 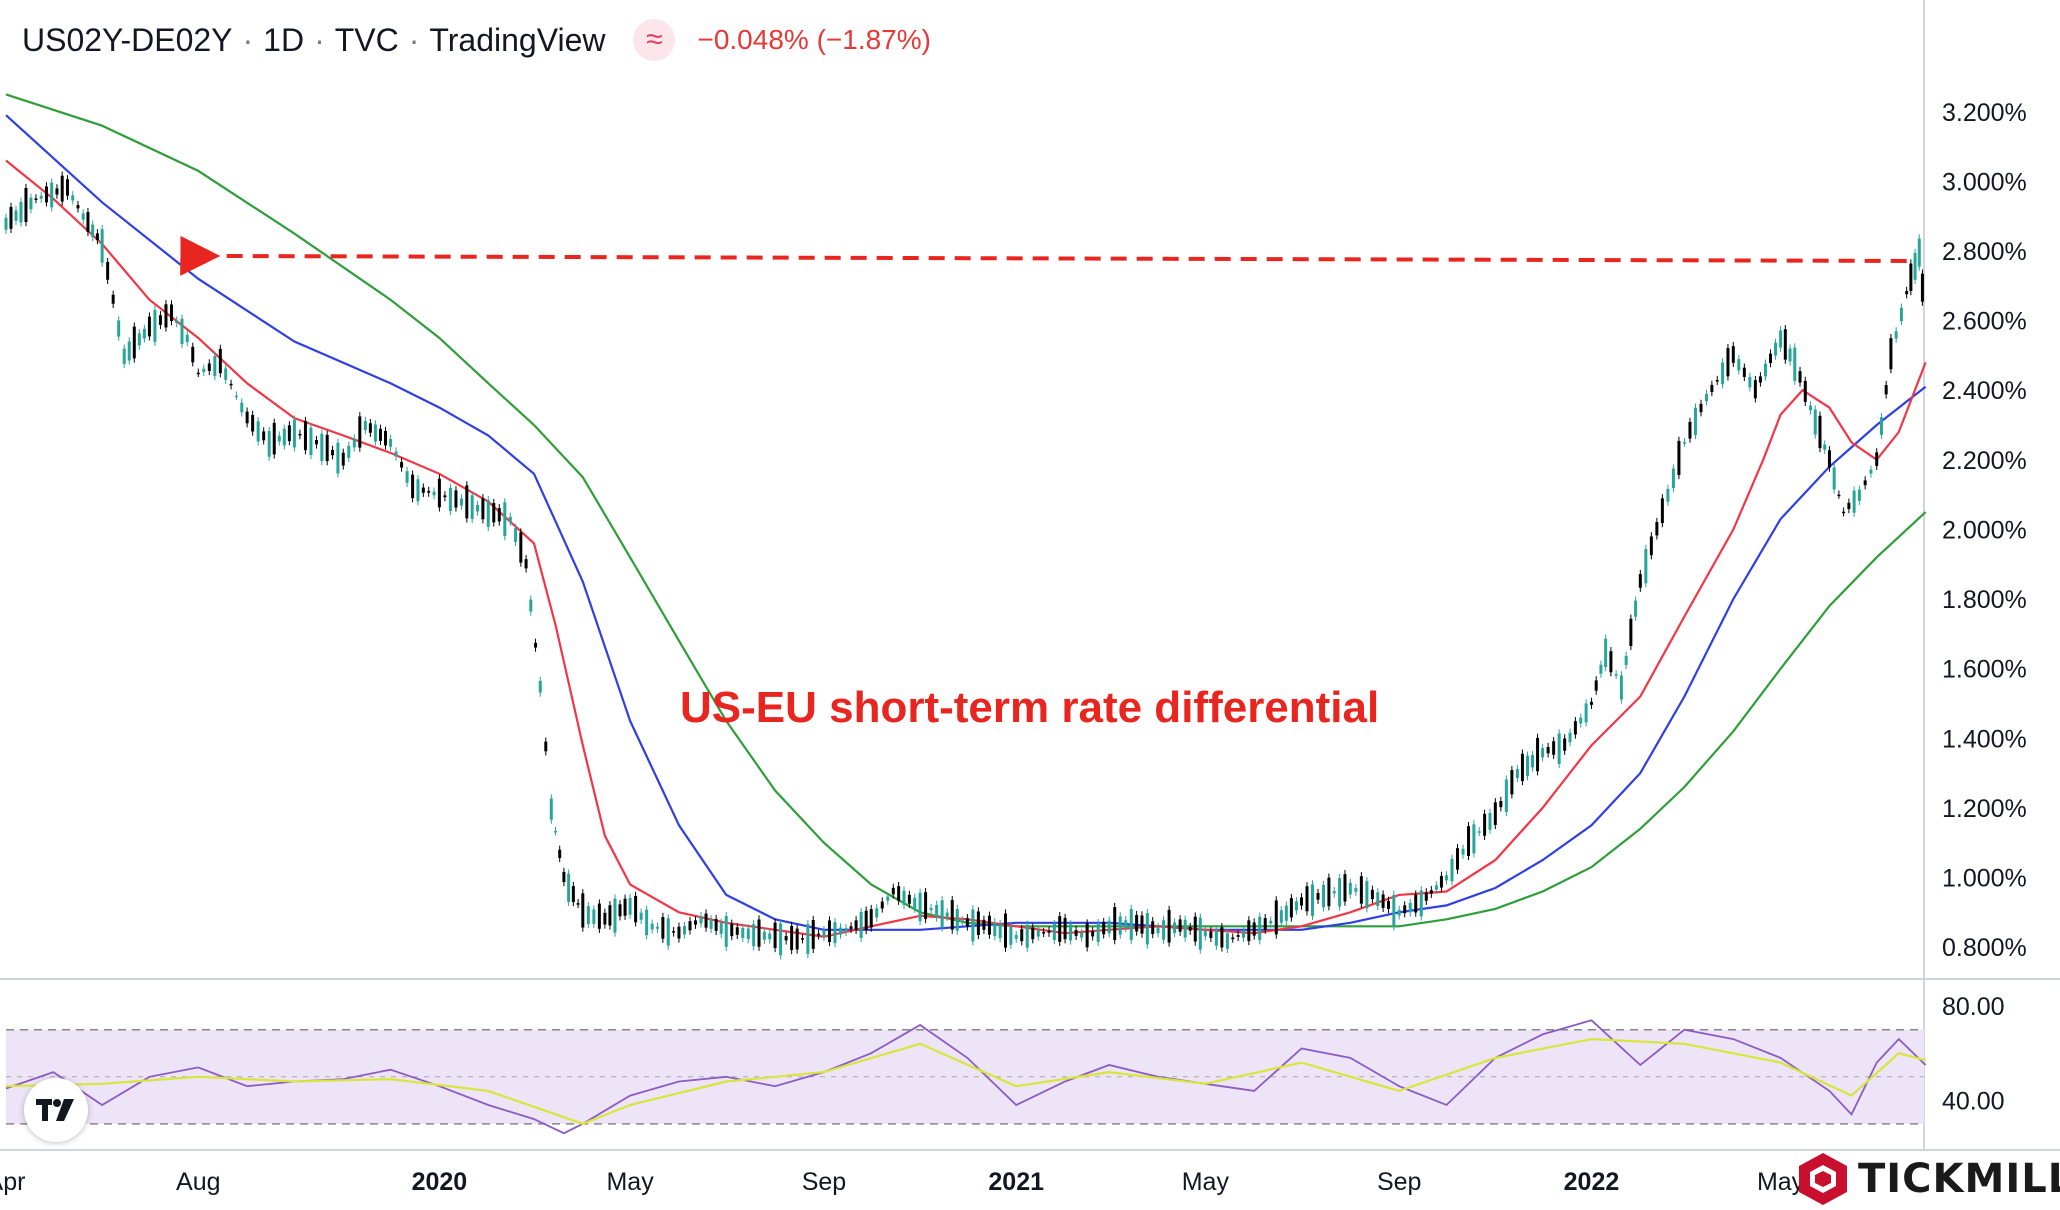 I want to click on wave-icon: ≈, so click(x=654, y=40).